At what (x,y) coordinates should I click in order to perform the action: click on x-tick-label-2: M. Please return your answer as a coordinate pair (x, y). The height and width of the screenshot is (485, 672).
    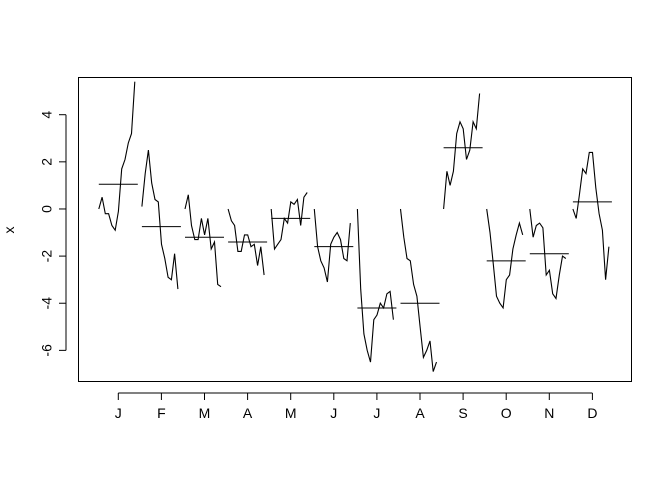
    Looking at the image, I should click on (205, 413).